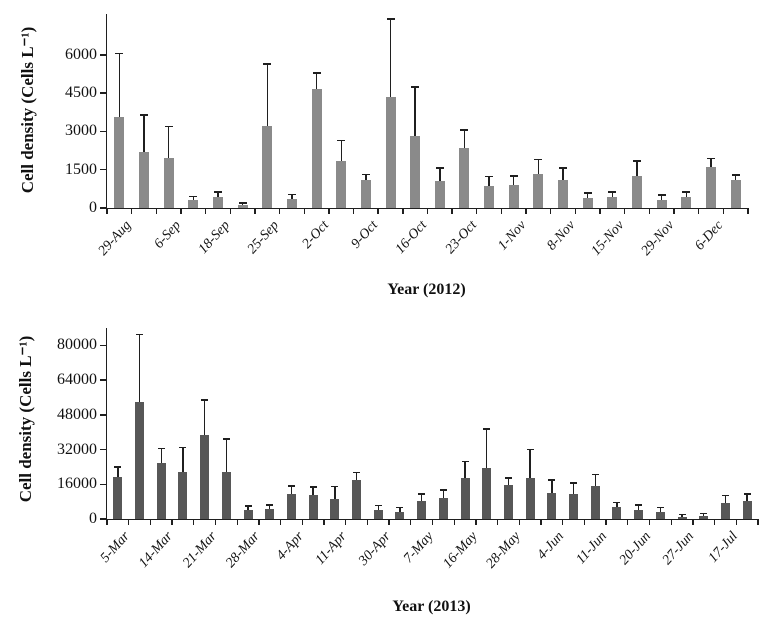  I want to click on x-tick-label: 21-Mar, so click(200, 550).